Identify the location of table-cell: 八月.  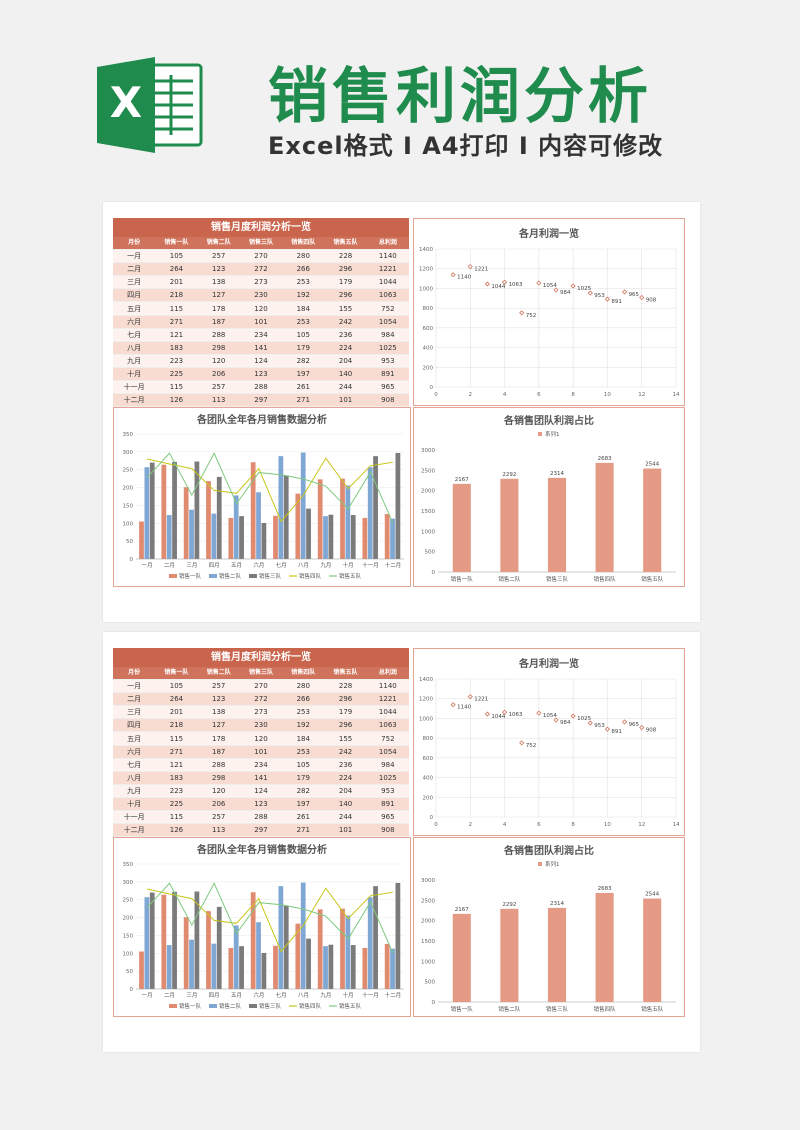
(134, 778).